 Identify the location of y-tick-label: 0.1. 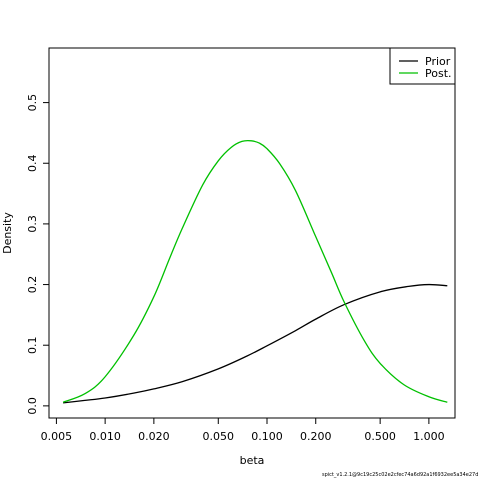
(32, 345).